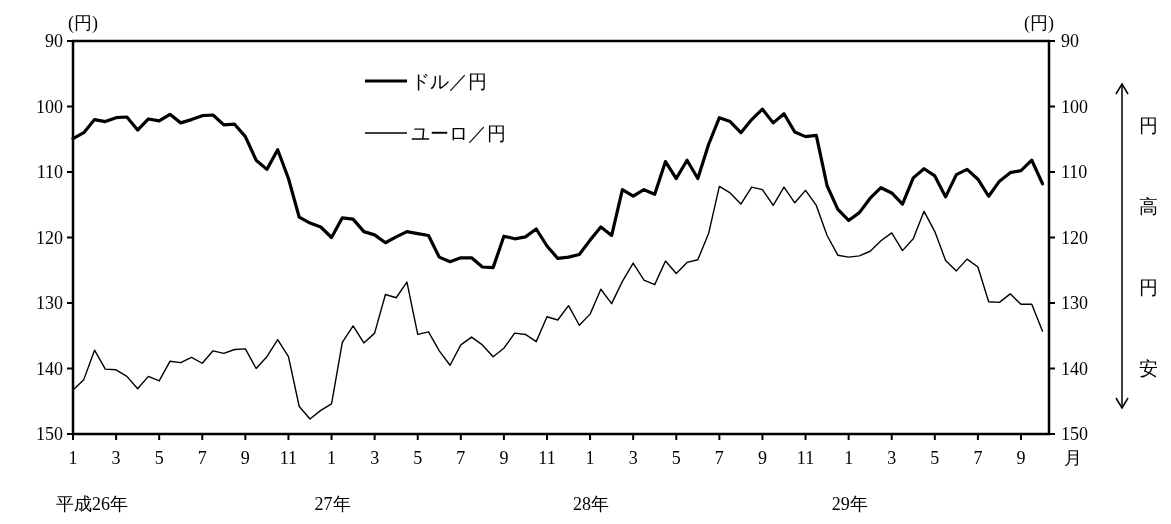  Describe the element at coordinates (332, 504) in the screenshot. I see `text: 27年` at that location.